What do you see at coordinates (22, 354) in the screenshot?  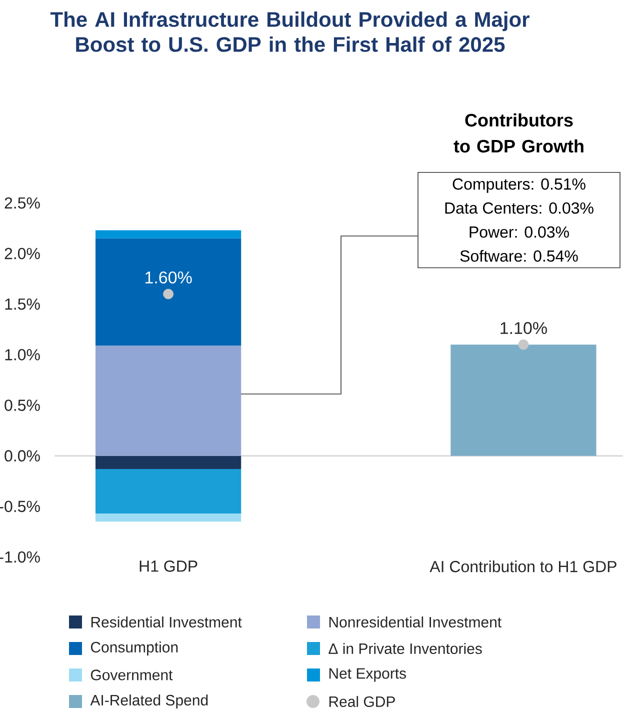 I see `y-tick-label: 1.0%` at bounding box center [22, 354].